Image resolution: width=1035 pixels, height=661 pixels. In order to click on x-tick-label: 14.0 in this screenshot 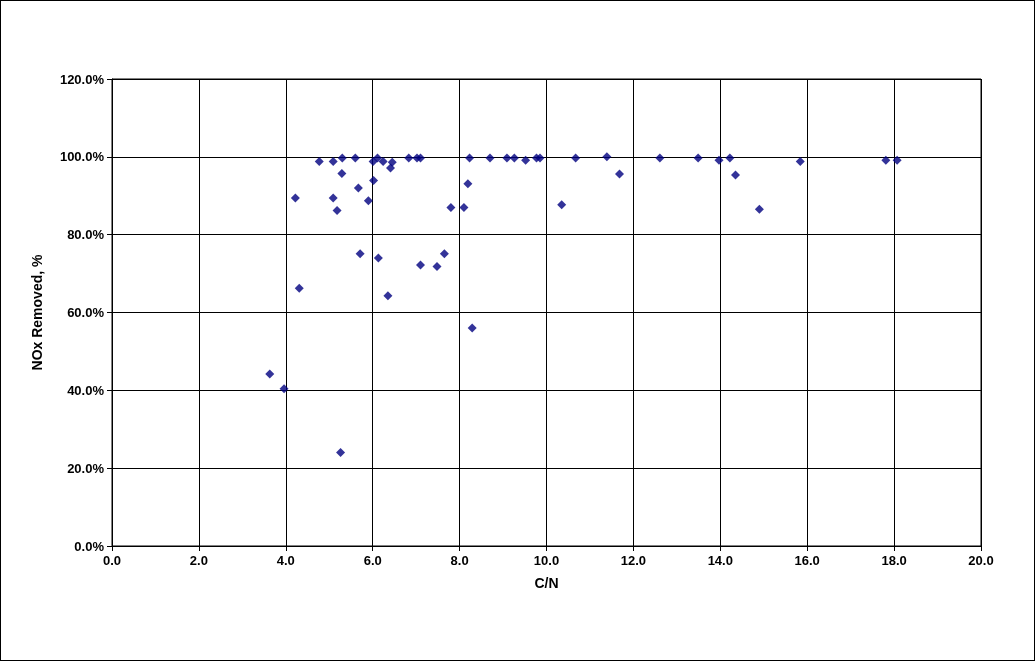, I will do `click(720, 560)`.